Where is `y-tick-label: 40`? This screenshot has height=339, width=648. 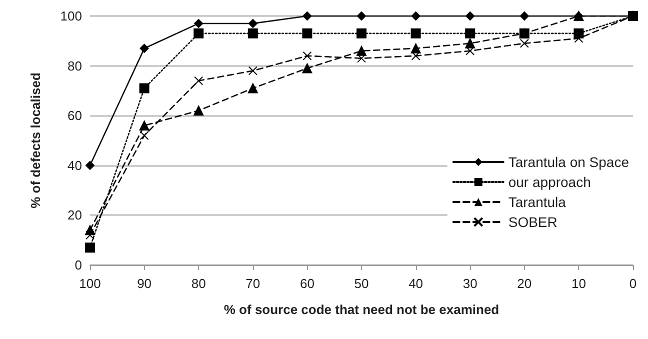
y-tick-label: 40 is located at coordinates (75, 165).